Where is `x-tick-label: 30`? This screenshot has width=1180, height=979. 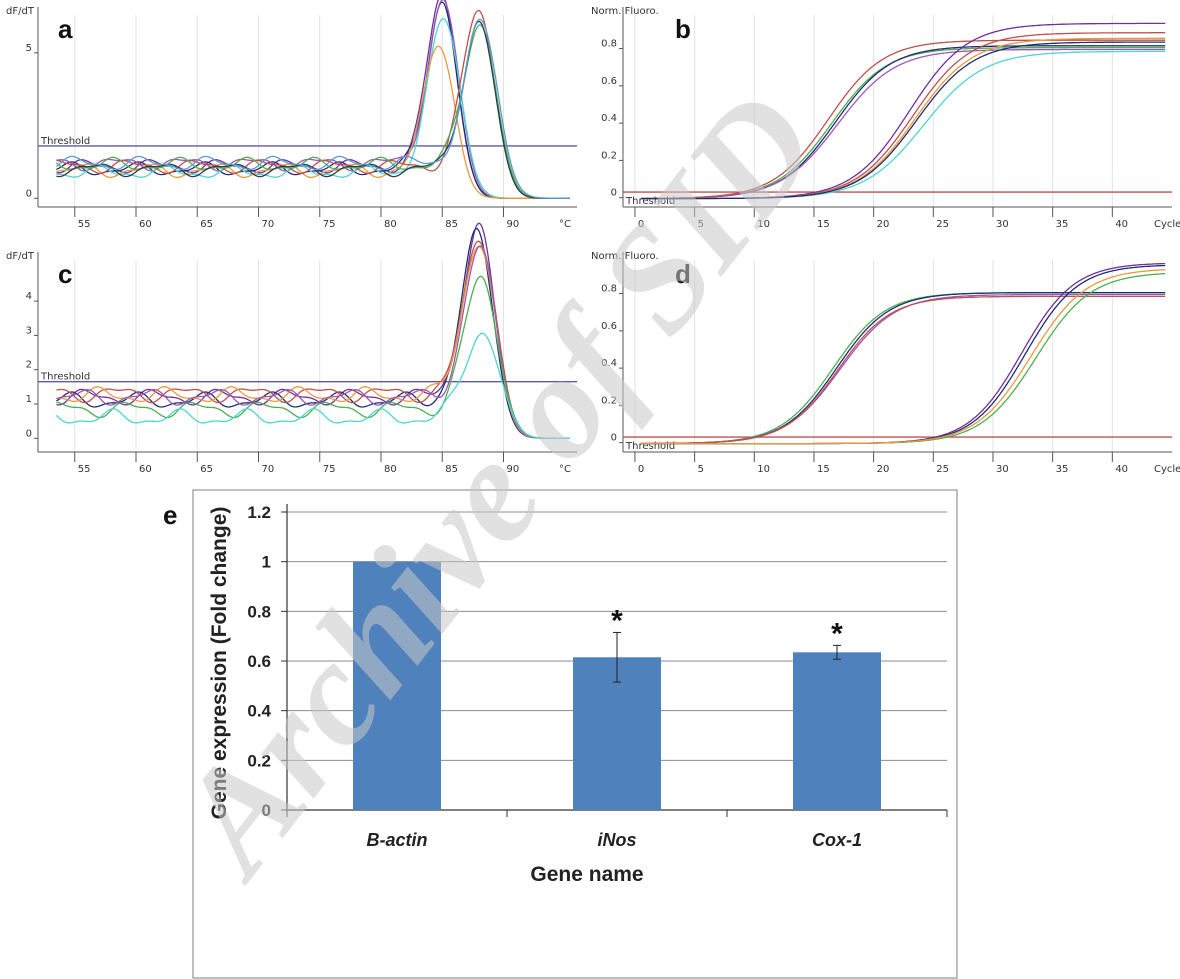
x-tick-label: 30 is located at coordinates (1002, 469).